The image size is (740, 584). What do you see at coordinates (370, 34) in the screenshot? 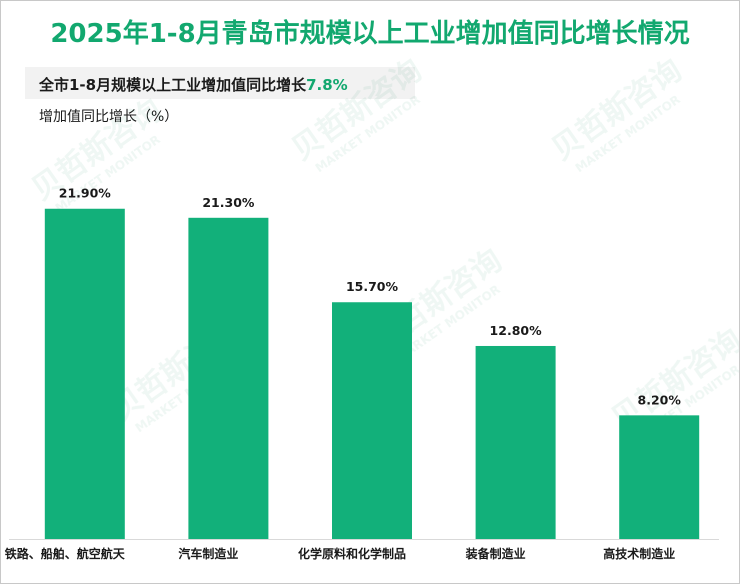
I see `chart-title: 2025年1-8月青岛市规模以上工业增加值同比增长情况` at bounding box center [370, 34].